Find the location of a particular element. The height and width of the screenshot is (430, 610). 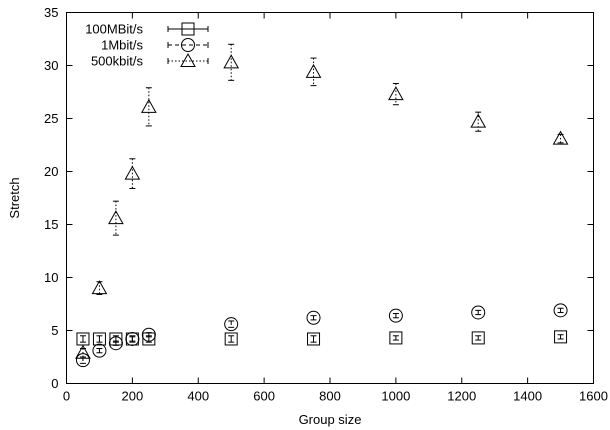

x-tick-label: 400 is located at coordinates (198, 396).